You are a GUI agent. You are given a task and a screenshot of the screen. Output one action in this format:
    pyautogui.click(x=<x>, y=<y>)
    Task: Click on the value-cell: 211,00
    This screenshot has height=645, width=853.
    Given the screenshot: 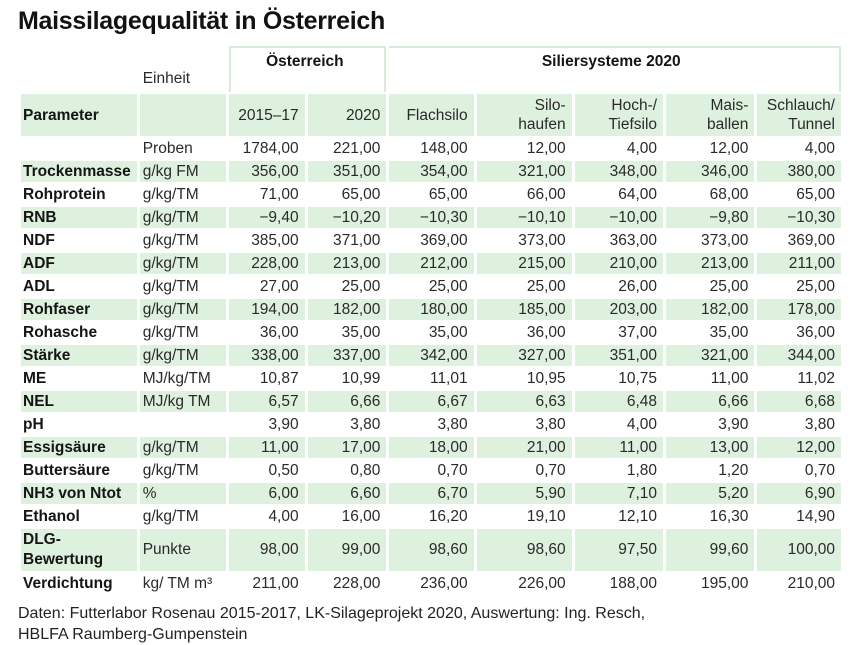 What is the action you would take?
    pyautogui.click(x=275, y=583)
    